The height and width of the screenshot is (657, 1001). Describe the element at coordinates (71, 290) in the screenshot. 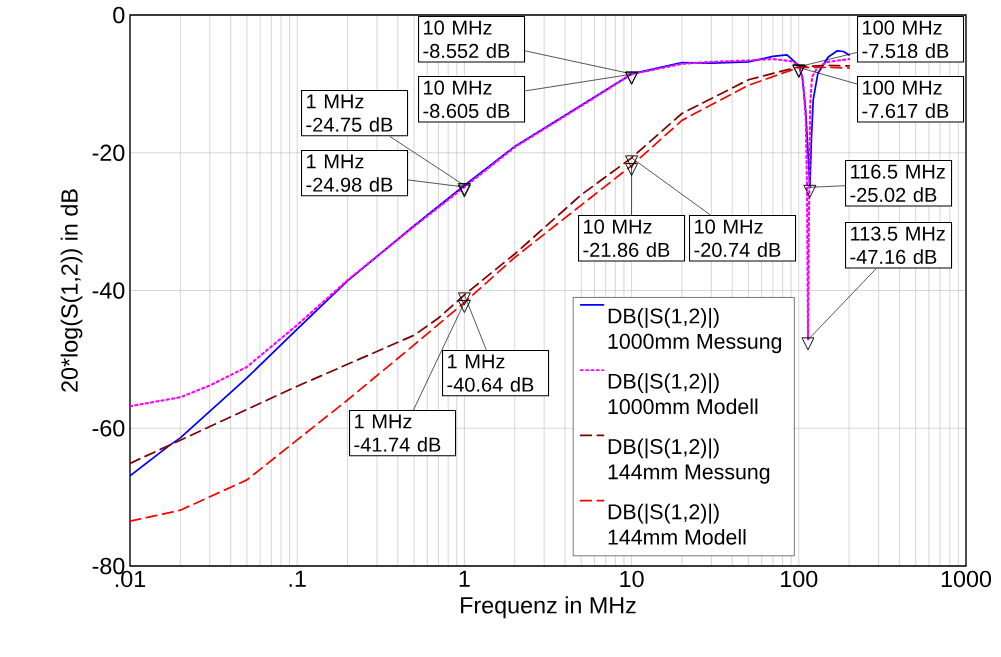

I see `y-axis-title: 20*log(S(1,2)) in dB` at that location.